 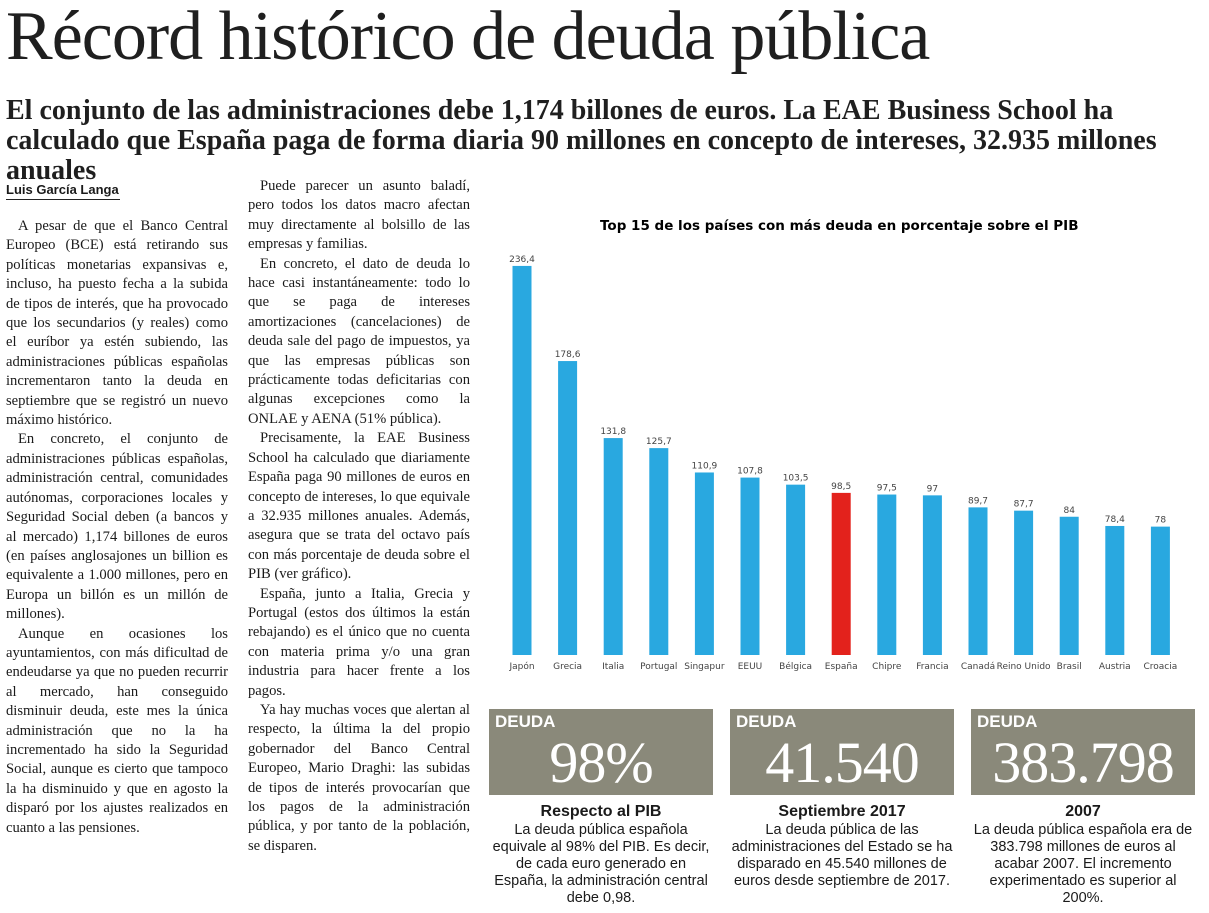 What do you see at coordinates (842, 762) in the screenshot?
I see `stat-box-number: 41.540` at bounding box center [842, 762].